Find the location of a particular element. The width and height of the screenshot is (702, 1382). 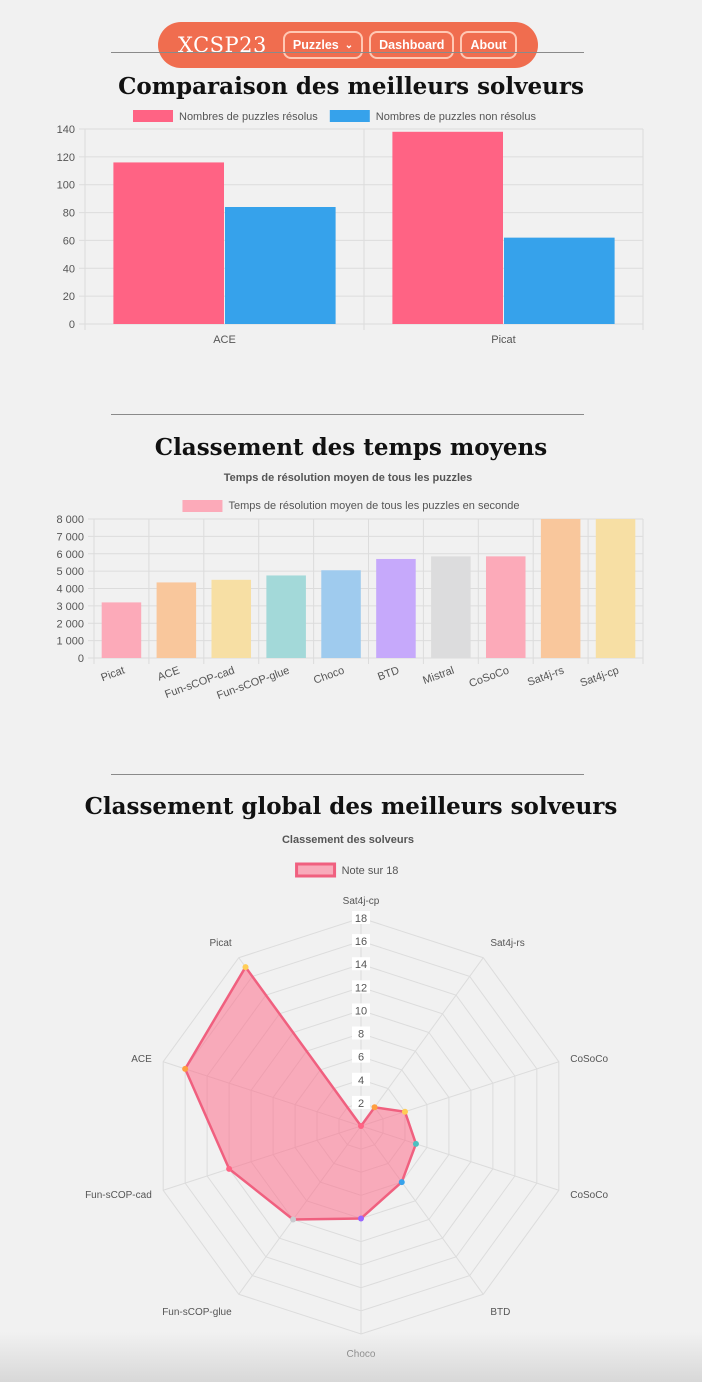

radar-tick-label: 16 is located at coordinates (361, 942).